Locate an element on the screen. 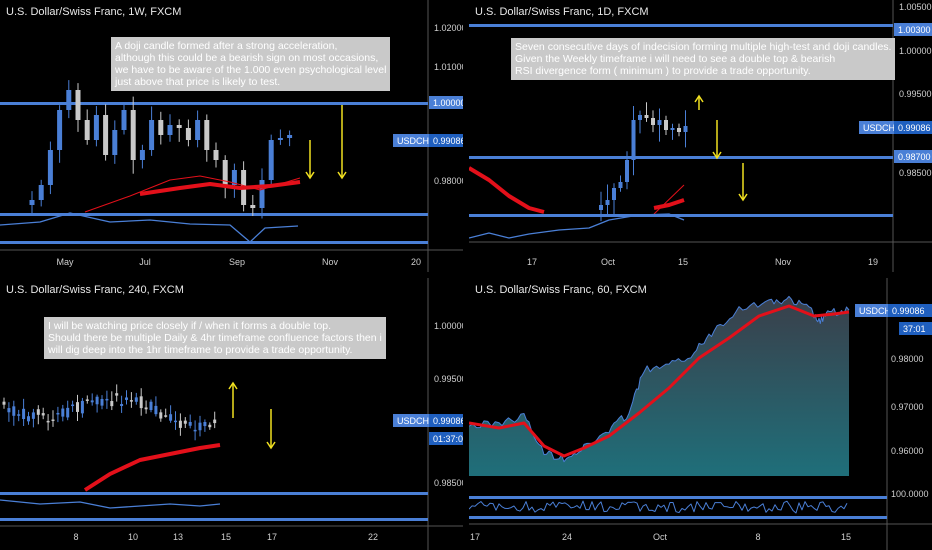 The width and height of the screenshot is (932, 550). moving-average is located at coordinates (659, 381).